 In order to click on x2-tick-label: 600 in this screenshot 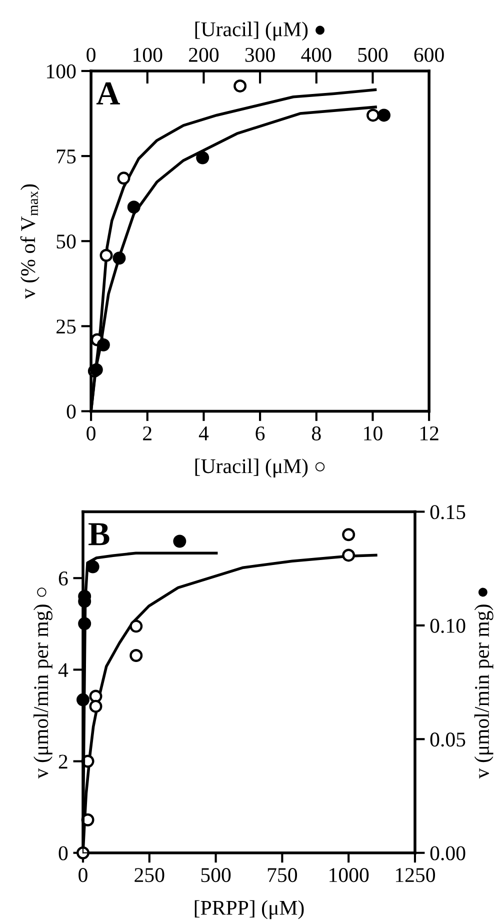, I will do `click(429, 55)`.